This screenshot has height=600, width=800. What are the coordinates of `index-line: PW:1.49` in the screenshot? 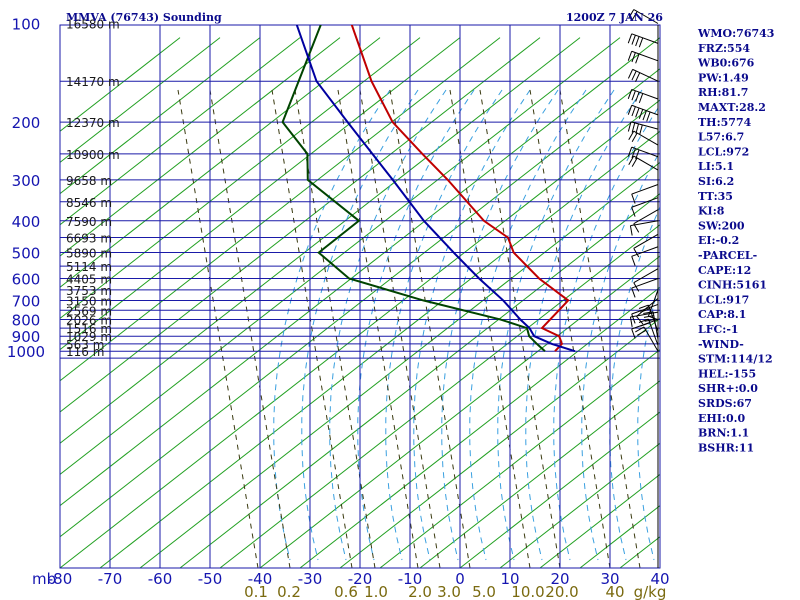 It's located at (723, 77).